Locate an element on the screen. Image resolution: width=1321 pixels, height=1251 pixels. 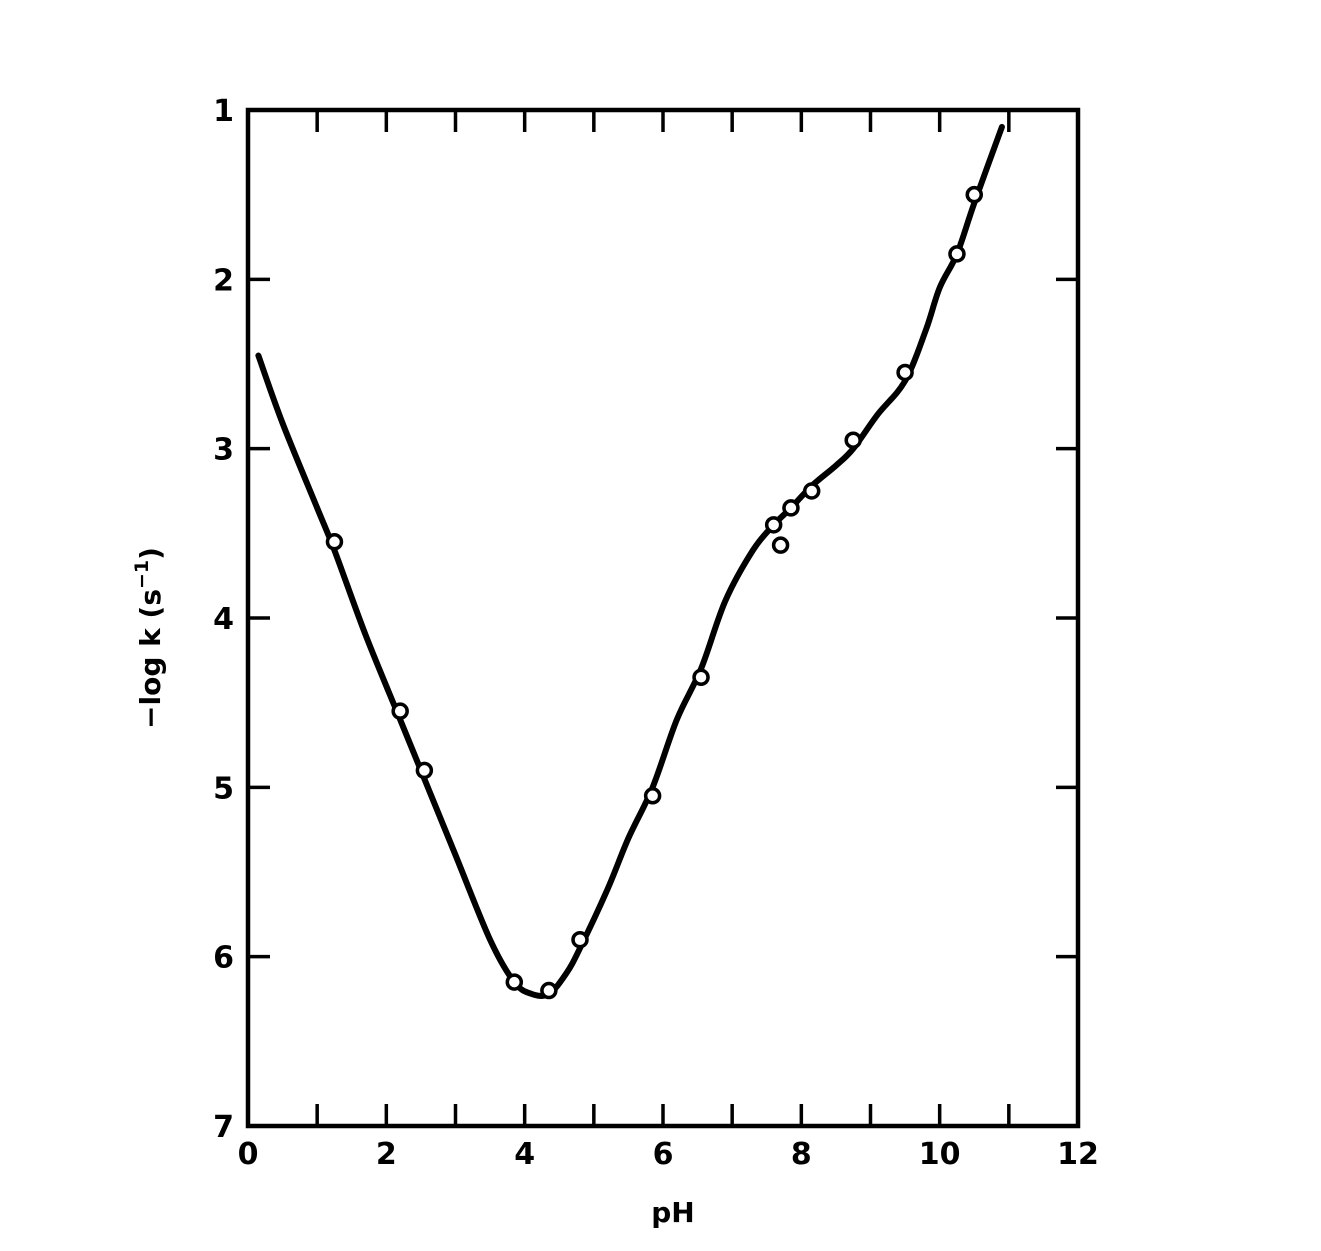
y-axis-title: −log k (s−1) is located at coordinates (149, 638).